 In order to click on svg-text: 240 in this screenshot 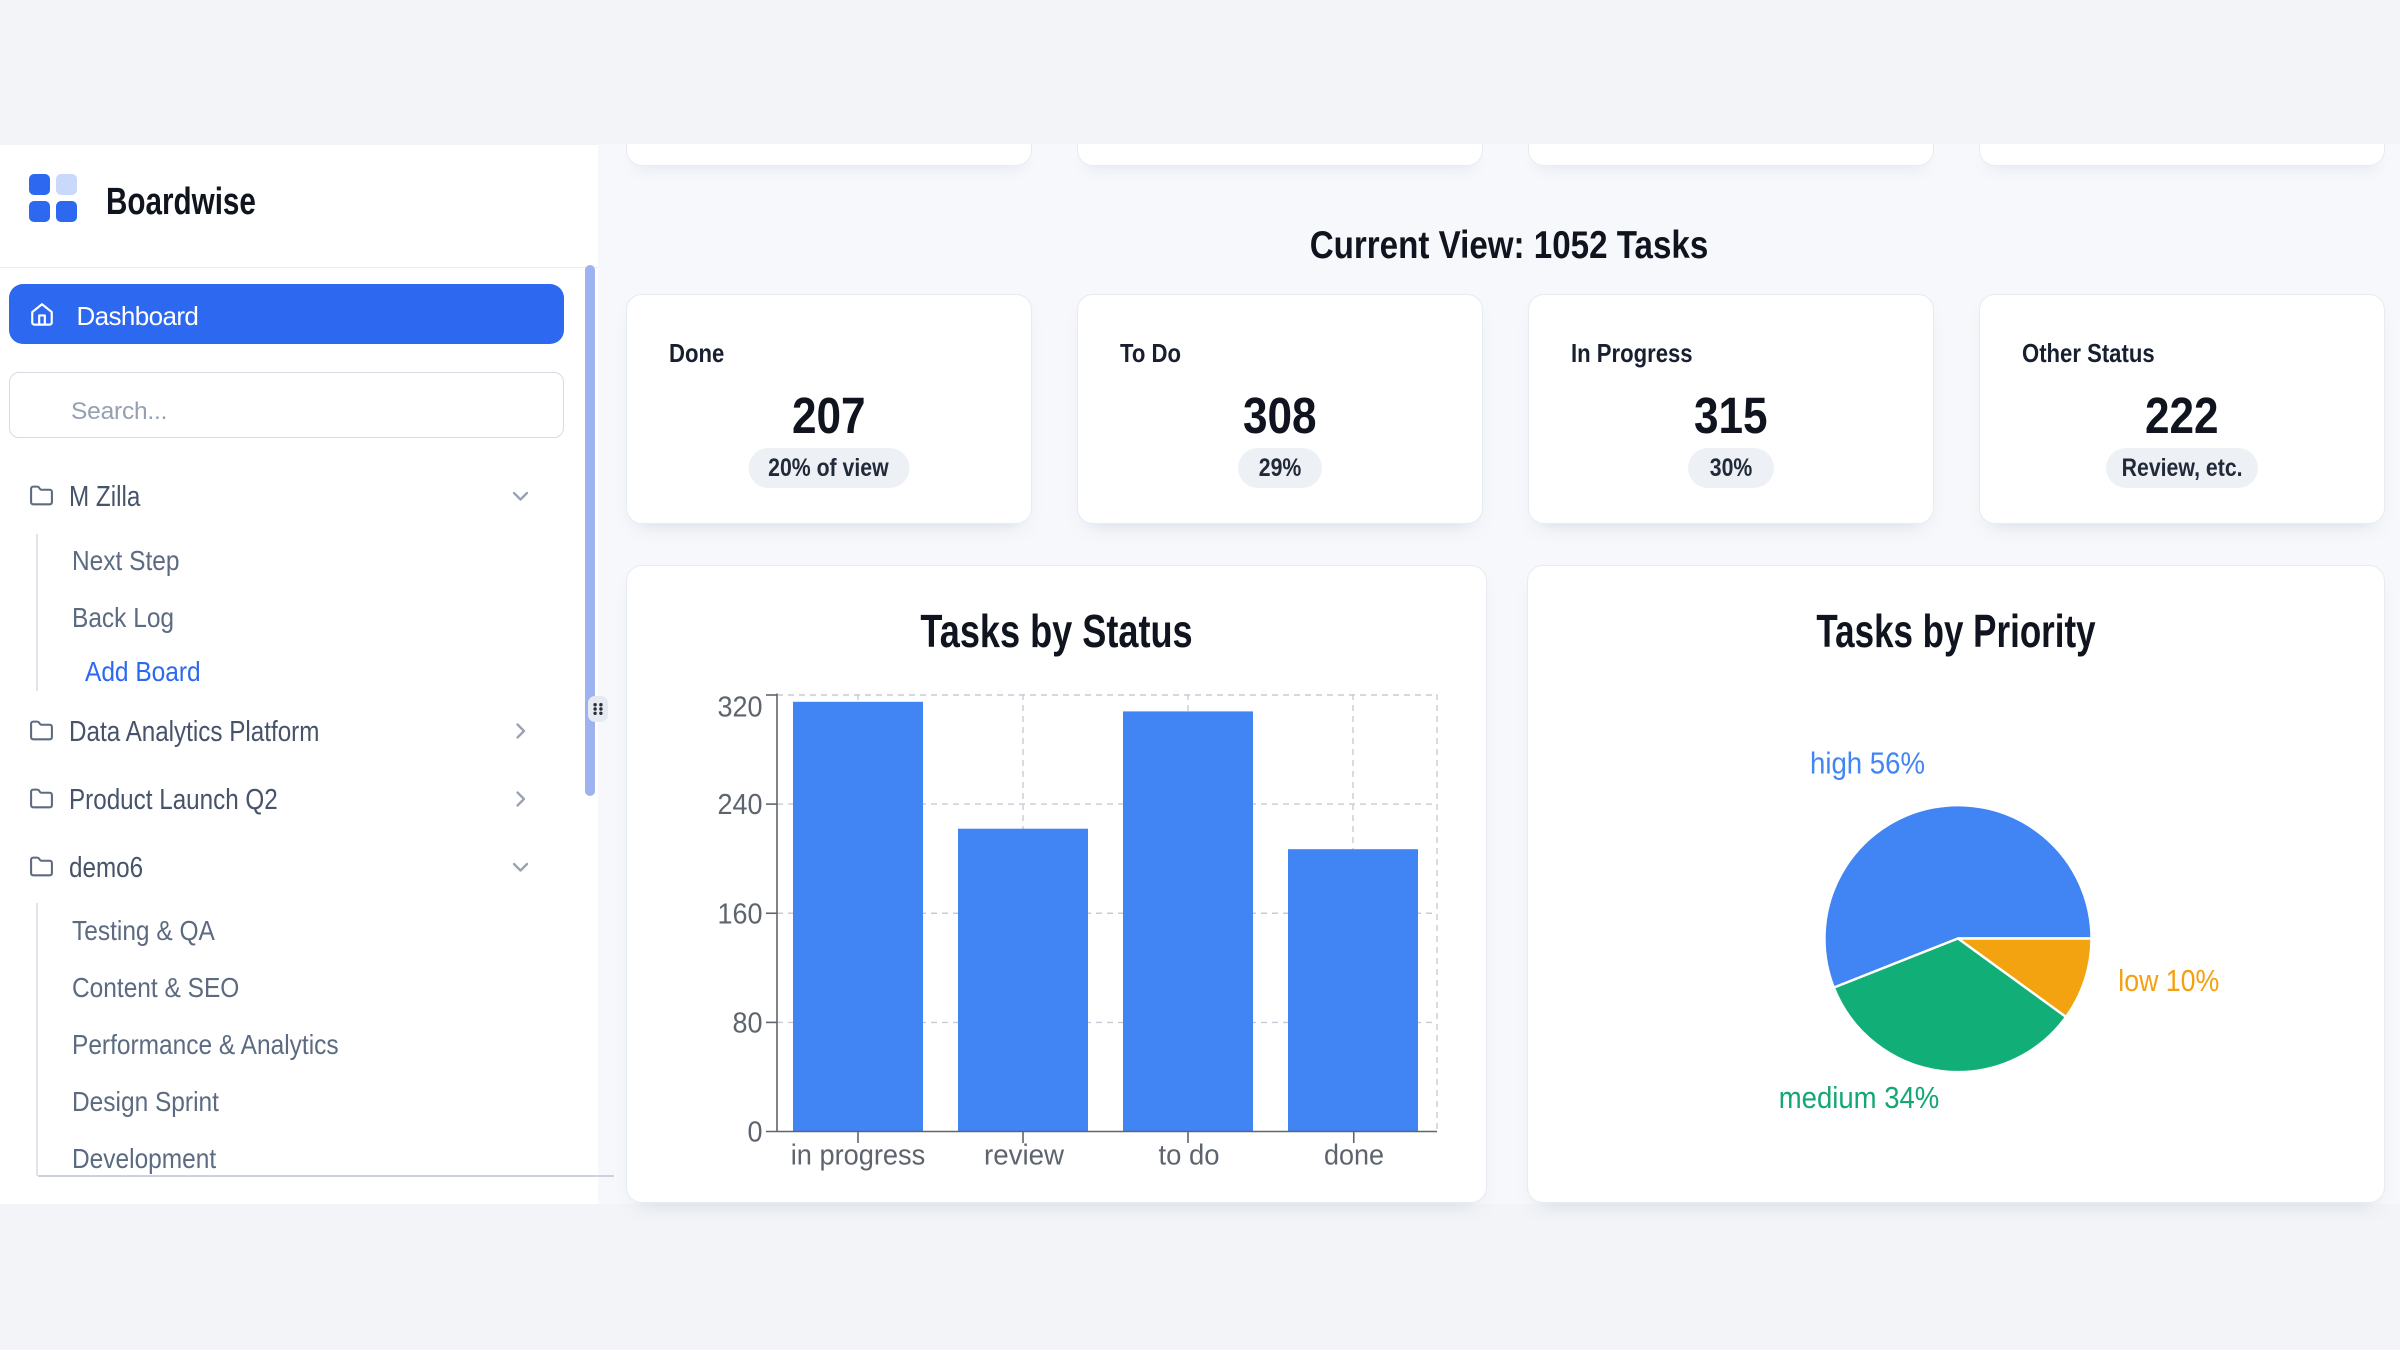, I will do `click(740, 805)`.